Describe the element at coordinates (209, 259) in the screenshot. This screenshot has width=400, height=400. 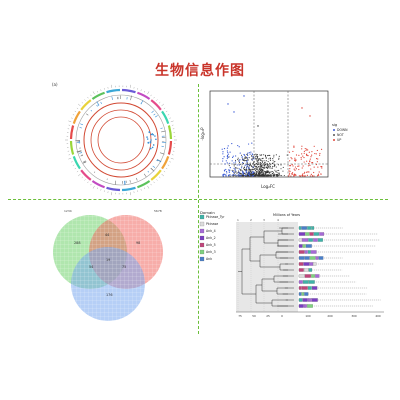
I see `tree-legend-label: Ank` at that location.